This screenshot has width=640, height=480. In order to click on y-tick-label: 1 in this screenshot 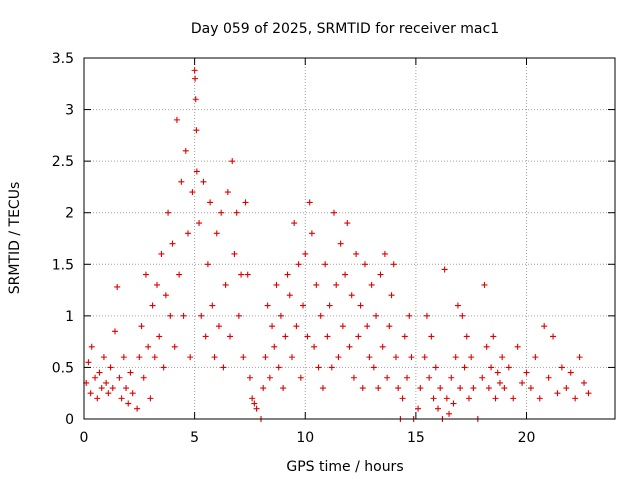, I will do `click(69, 317)`.